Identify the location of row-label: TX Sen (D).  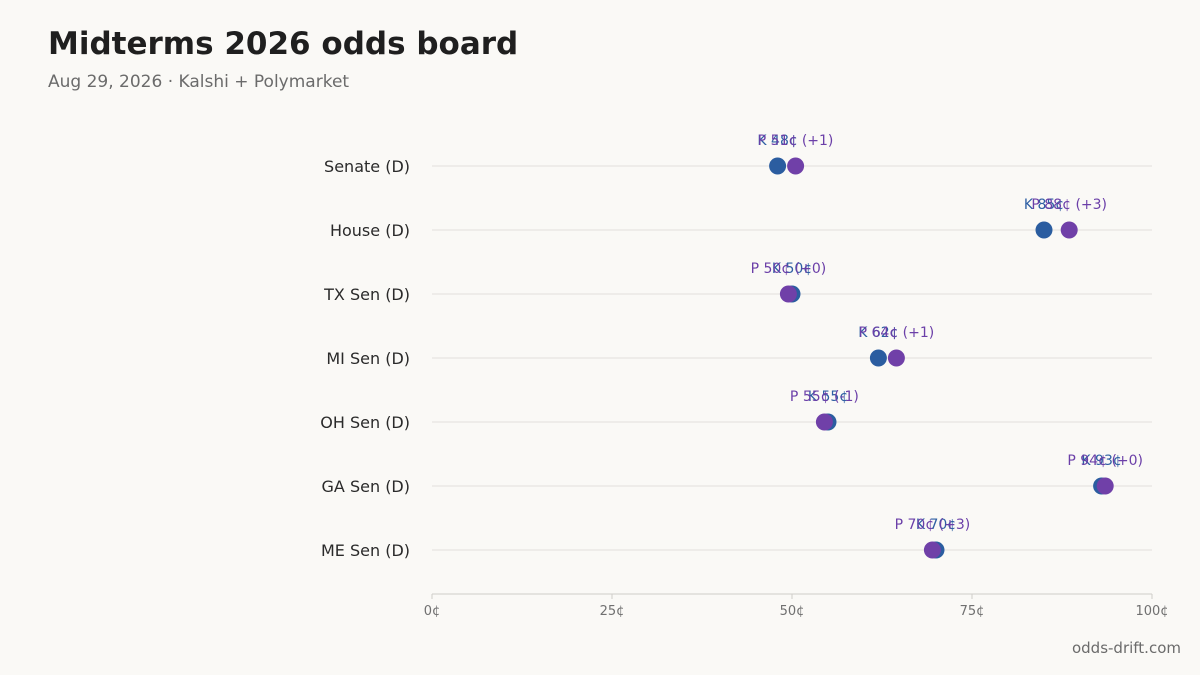
(366, 294).